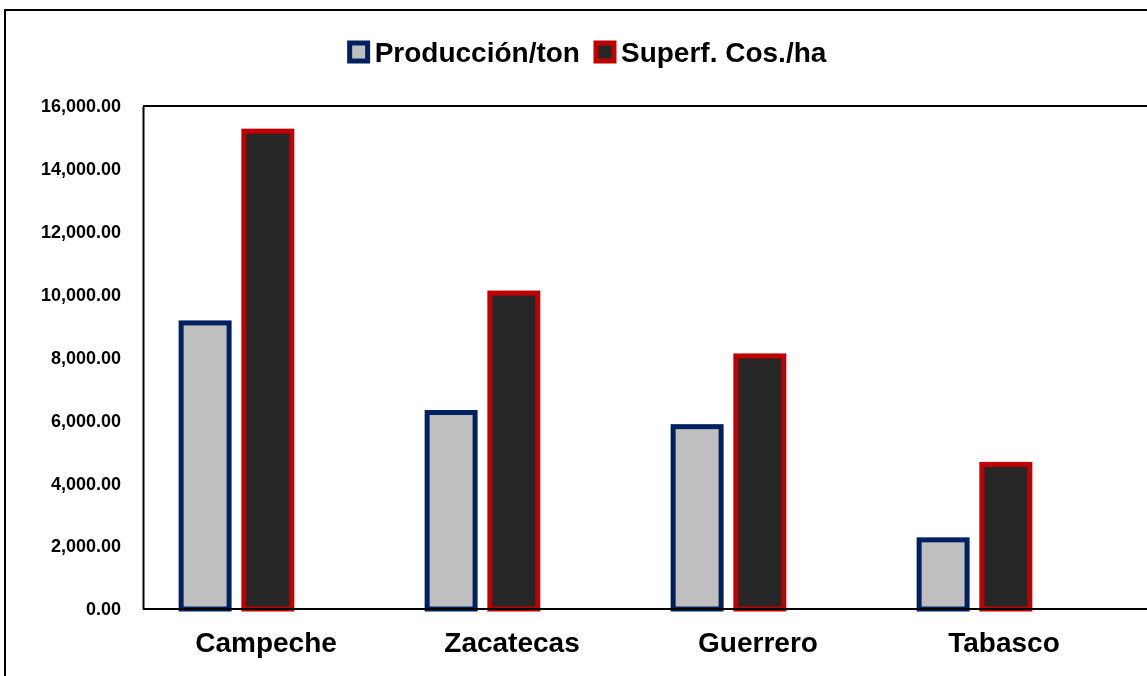 This screenshot has width=1147, height=676. What do you see at coordinates (80, 232) in the screenshot?
I see `y-tick-label: 12,000.00` at bounding box center [80, 232].